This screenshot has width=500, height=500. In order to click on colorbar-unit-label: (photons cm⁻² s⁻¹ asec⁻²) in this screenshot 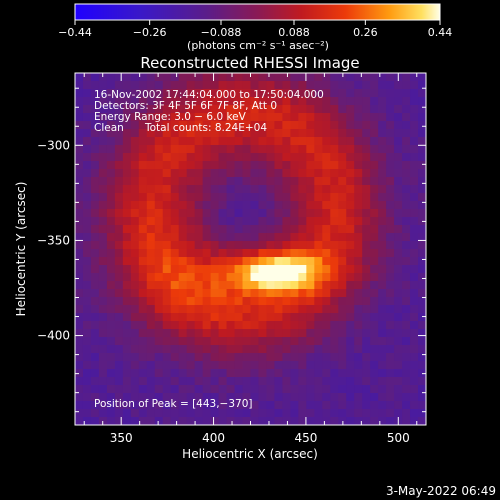, I will do `click(258, 45)`.